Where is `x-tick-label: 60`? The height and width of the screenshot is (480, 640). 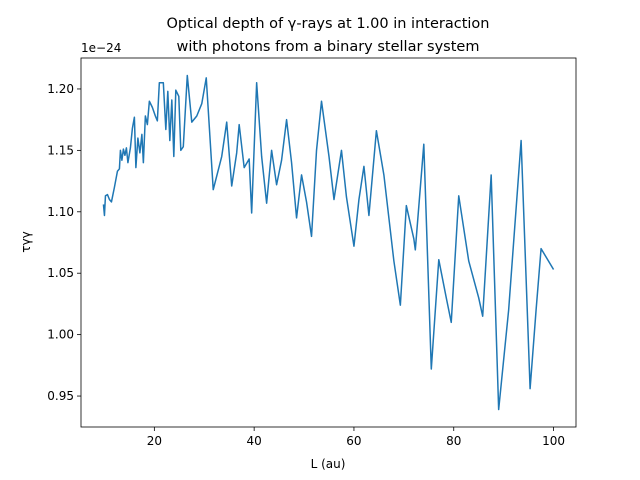
x-tick-label: 60 is located at coordinates (353, 441).